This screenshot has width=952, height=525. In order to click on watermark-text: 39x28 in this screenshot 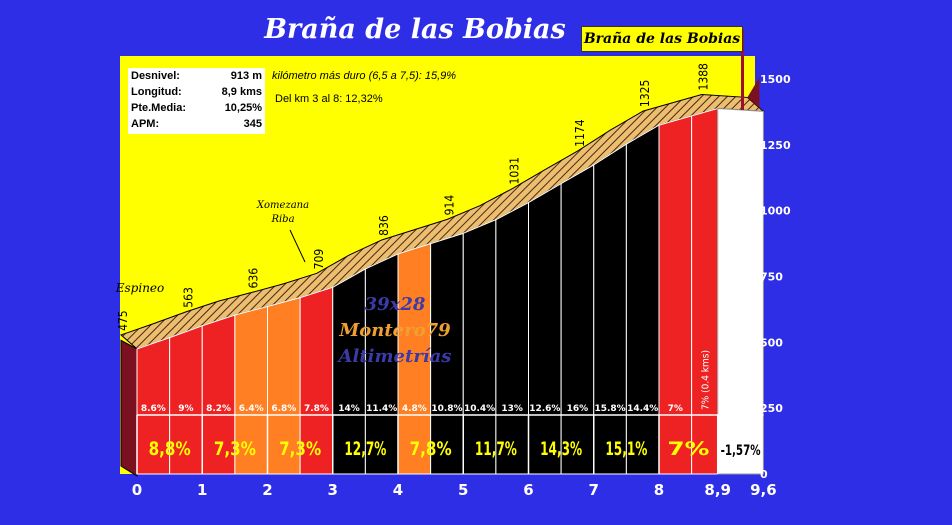, I will do `click(395, 304)`.